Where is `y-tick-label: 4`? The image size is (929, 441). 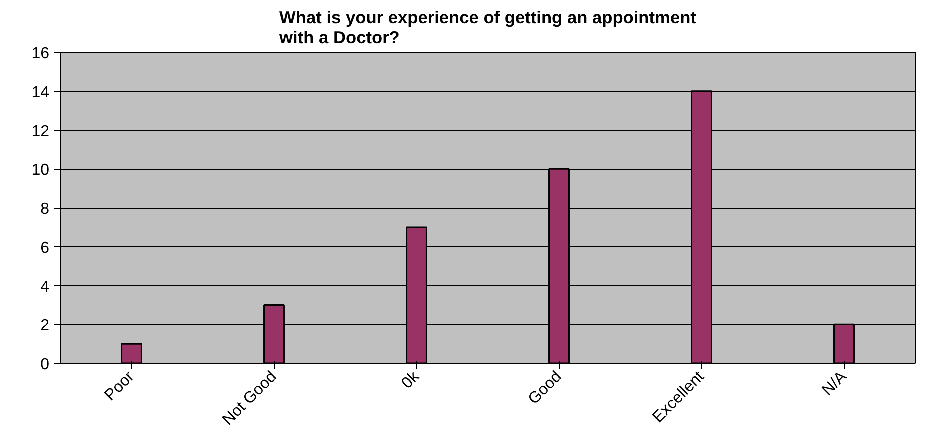 y-tick-label: 4 is located at coordinates (45, 287).